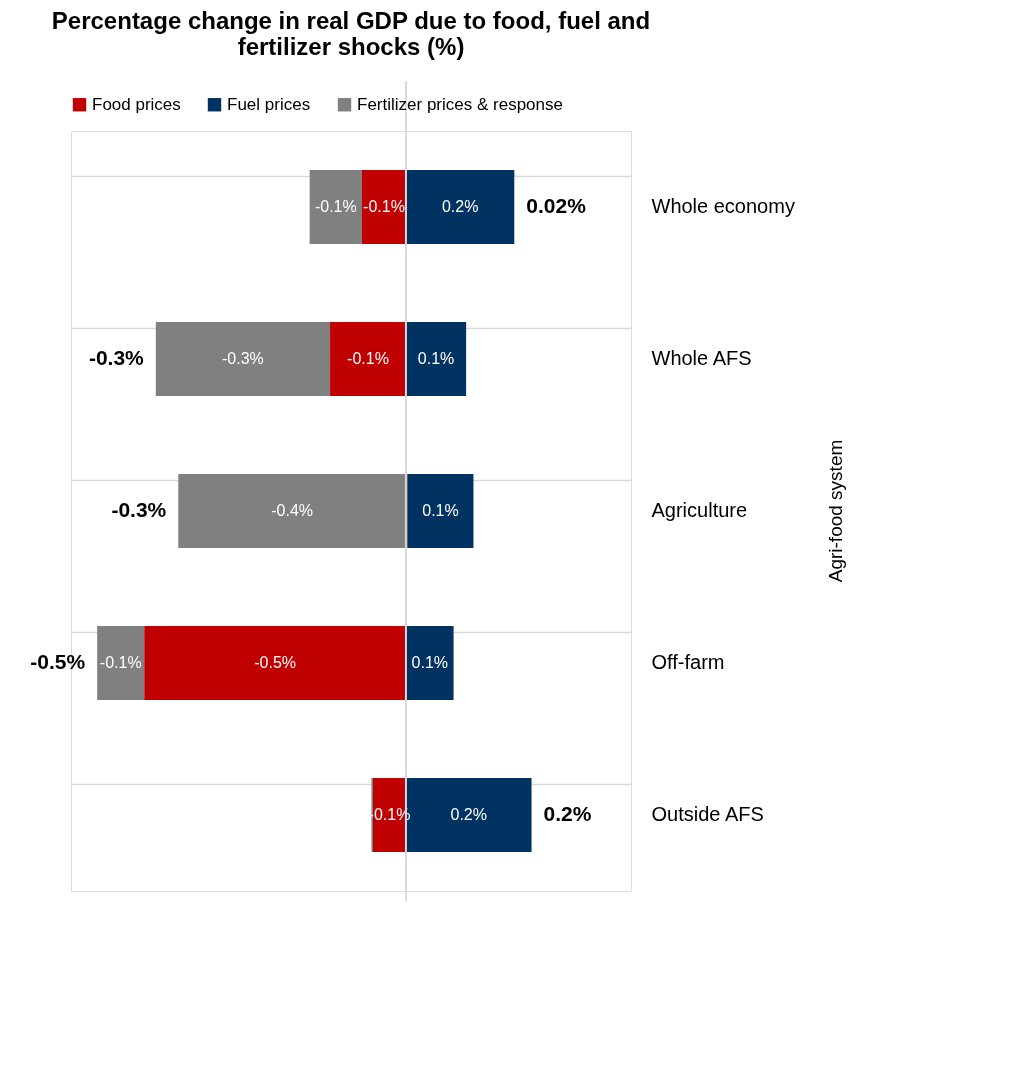  Describe the element at coordinates (723, 206) in the screenshot. I see `y-tick-label: Whole economy` at that location.